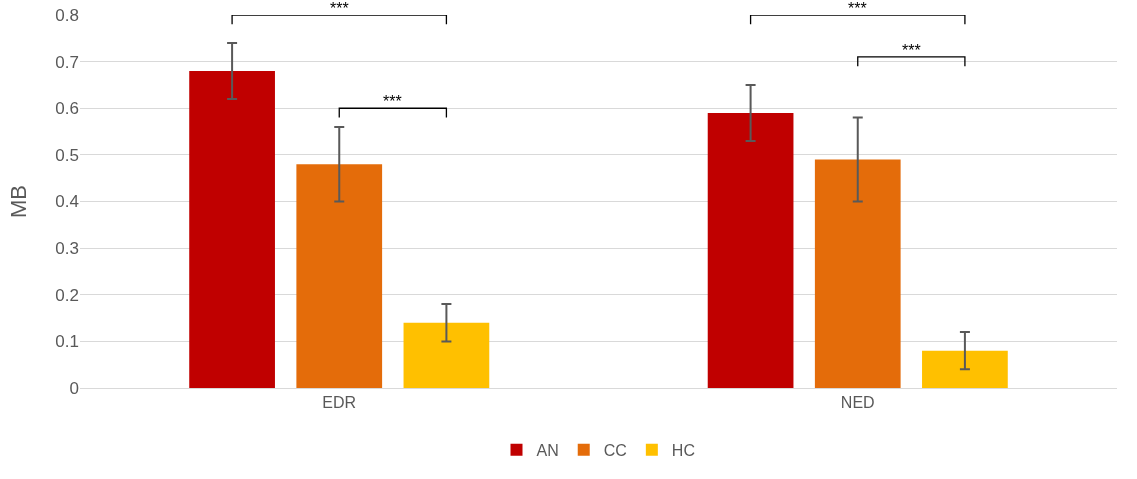  Describe the element at coordinates (67, 342) in the screenshot. I see `y-tick-label: 0.1` at that location.